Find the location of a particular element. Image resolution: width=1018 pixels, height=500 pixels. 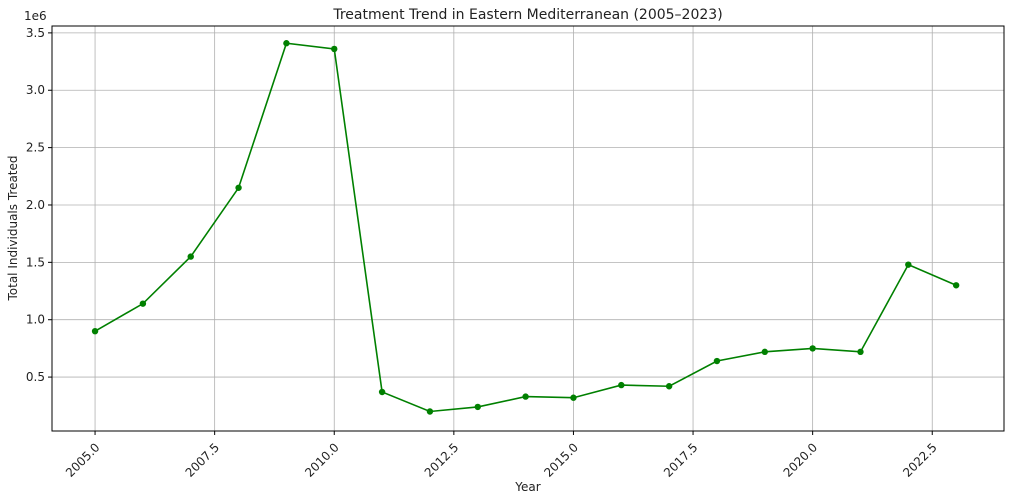

x-axis-title: Year is located at coordinates (527, 487).